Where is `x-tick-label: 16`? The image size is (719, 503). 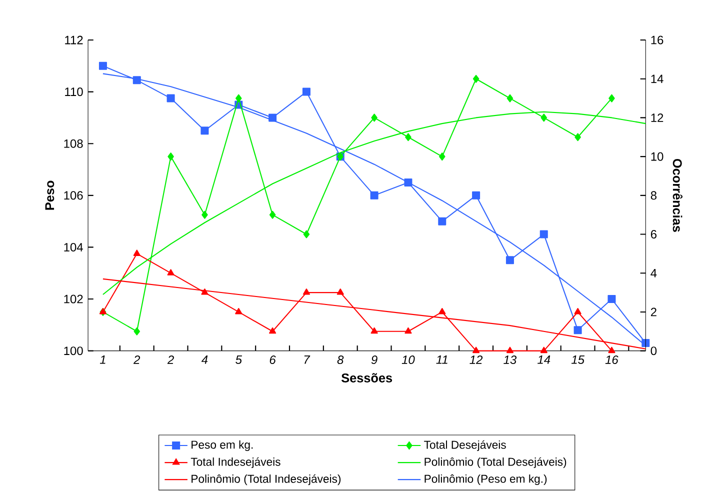 x-tick-label: 16 is located at coordinates (611, 360).